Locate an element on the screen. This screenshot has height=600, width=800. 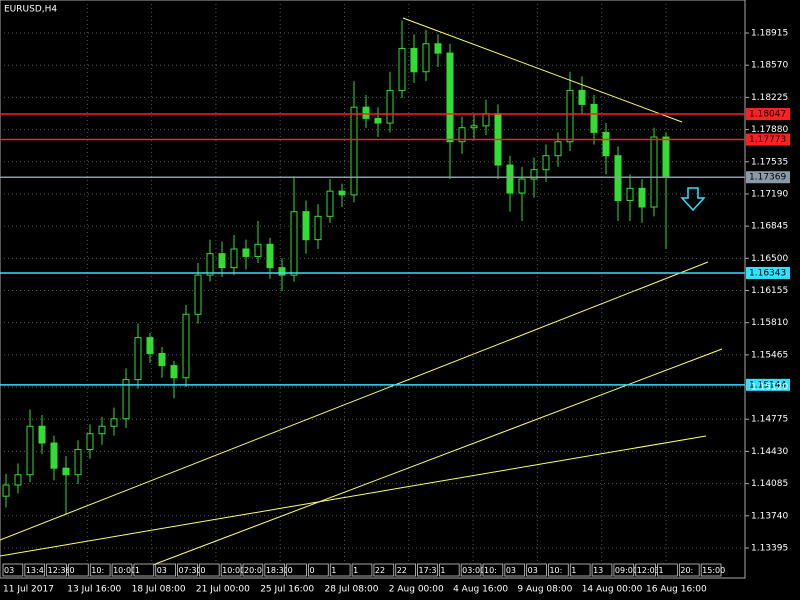
down-arrow is located at coordinates (693, 199).